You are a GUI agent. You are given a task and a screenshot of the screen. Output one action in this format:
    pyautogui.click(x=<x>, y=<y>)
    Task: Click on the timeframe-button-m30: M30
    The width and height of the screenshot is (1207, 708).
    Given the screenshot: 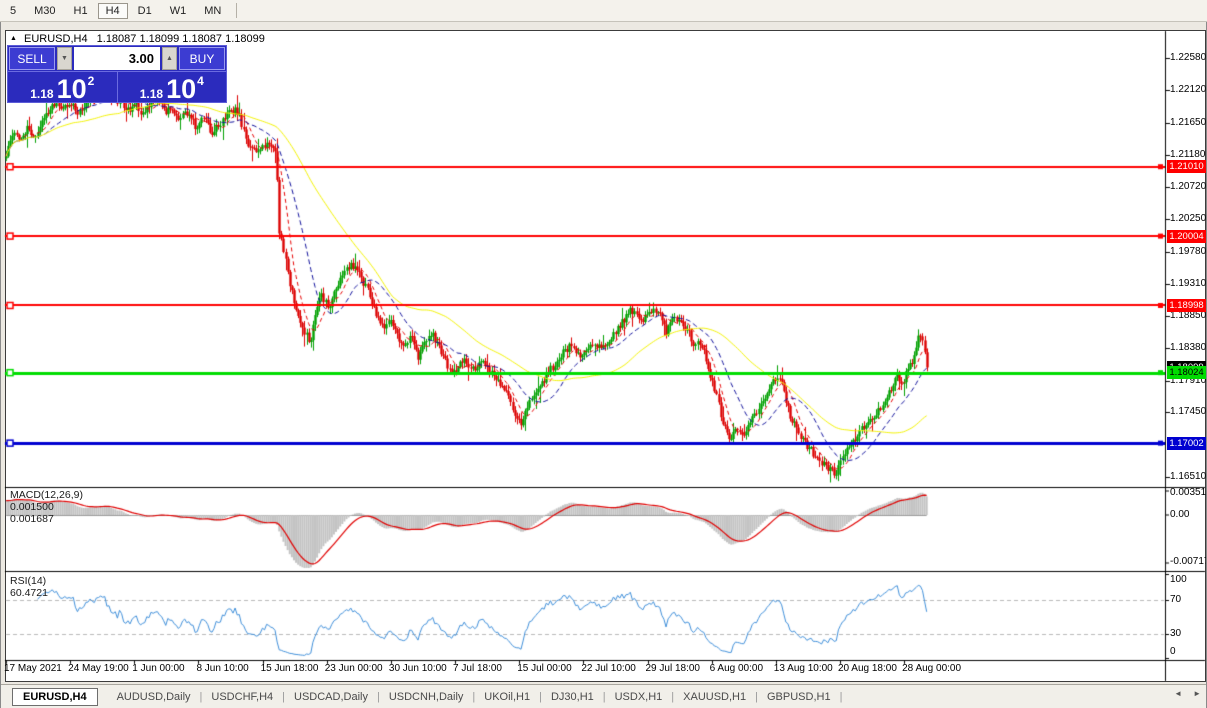 What is the action you would take?
    pyautogui.click(x=45, y=10)
    